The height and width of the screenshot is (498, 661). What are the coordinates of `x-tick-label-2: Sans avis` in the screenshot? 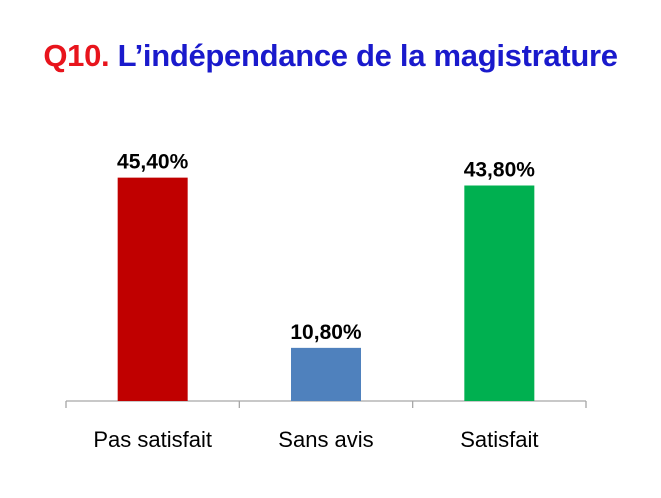 It's located at (325, 439).